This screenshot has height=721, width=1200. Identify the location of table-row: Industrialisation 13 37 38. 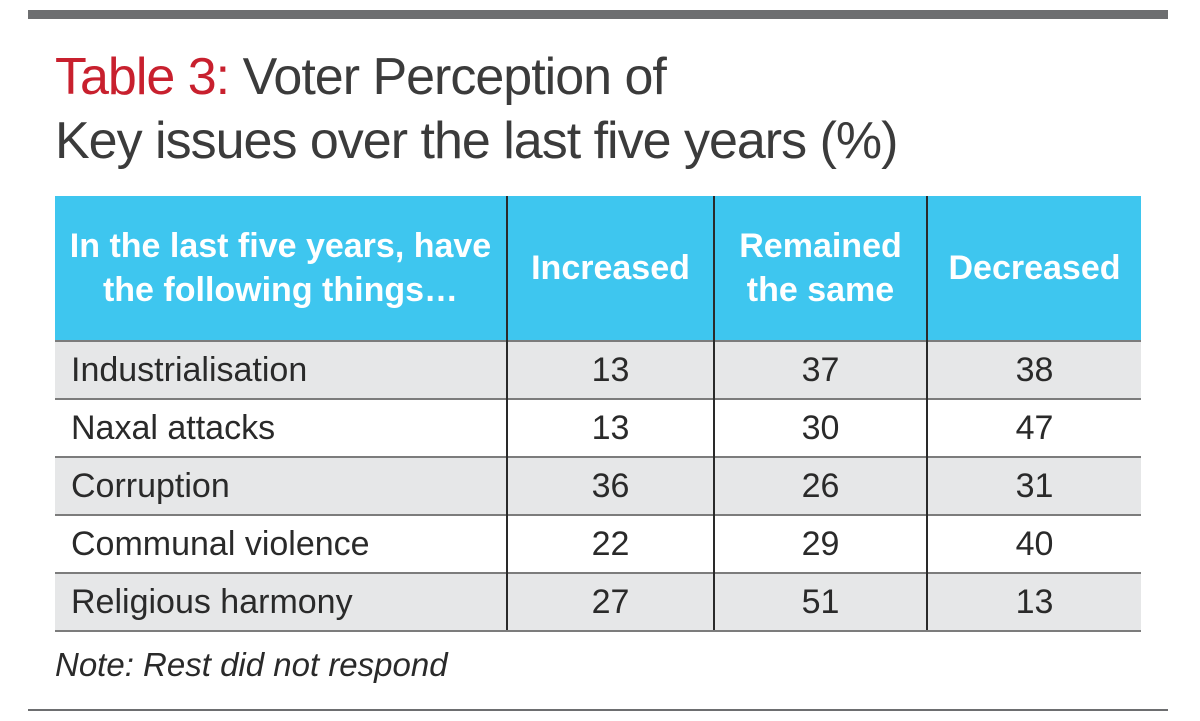
(598, 369).